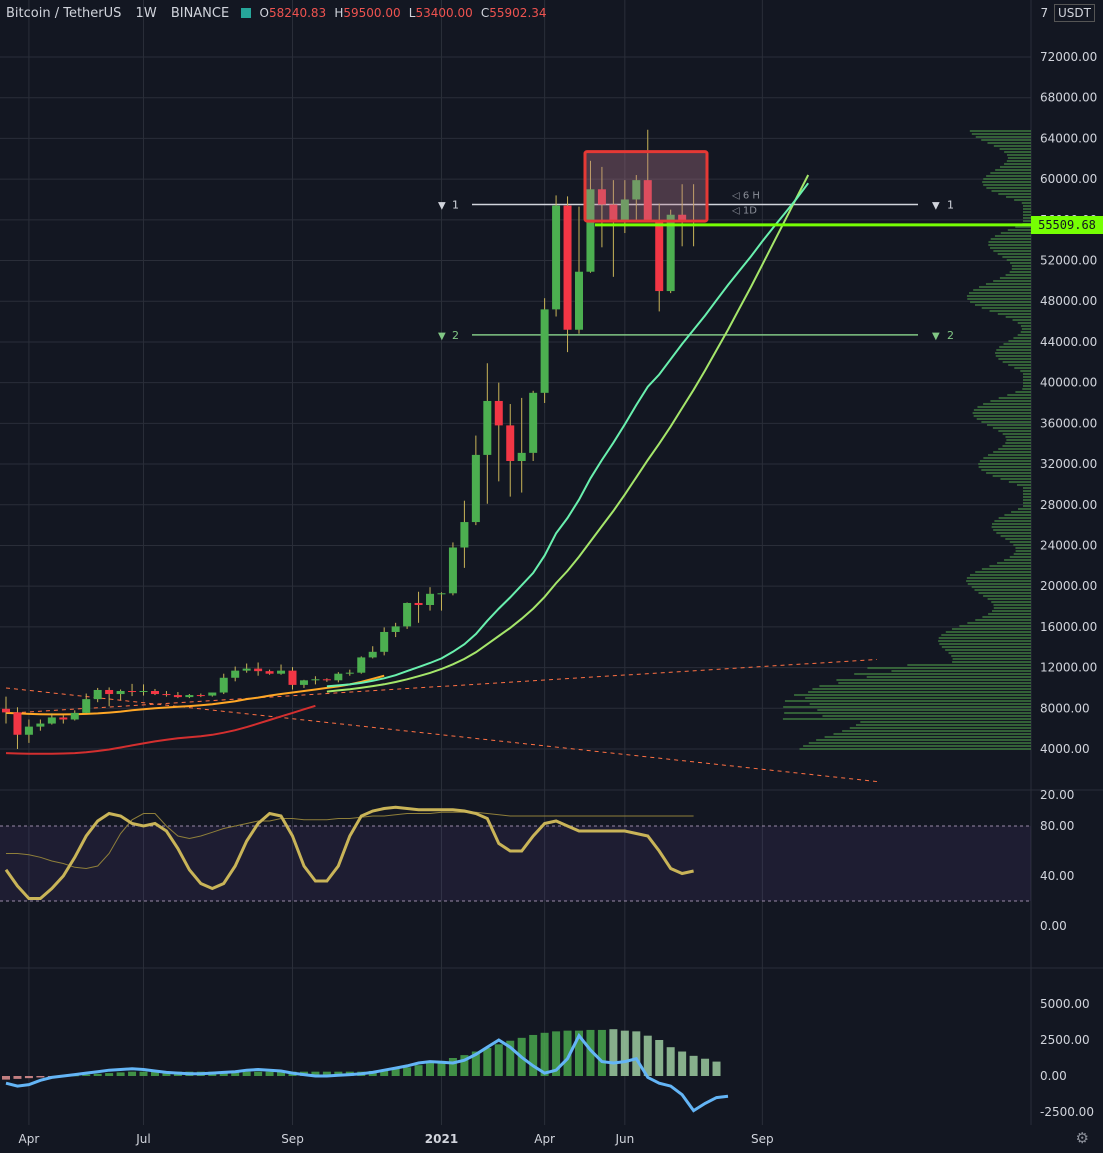  I want to click on ma-red-line, so click(160, 729).